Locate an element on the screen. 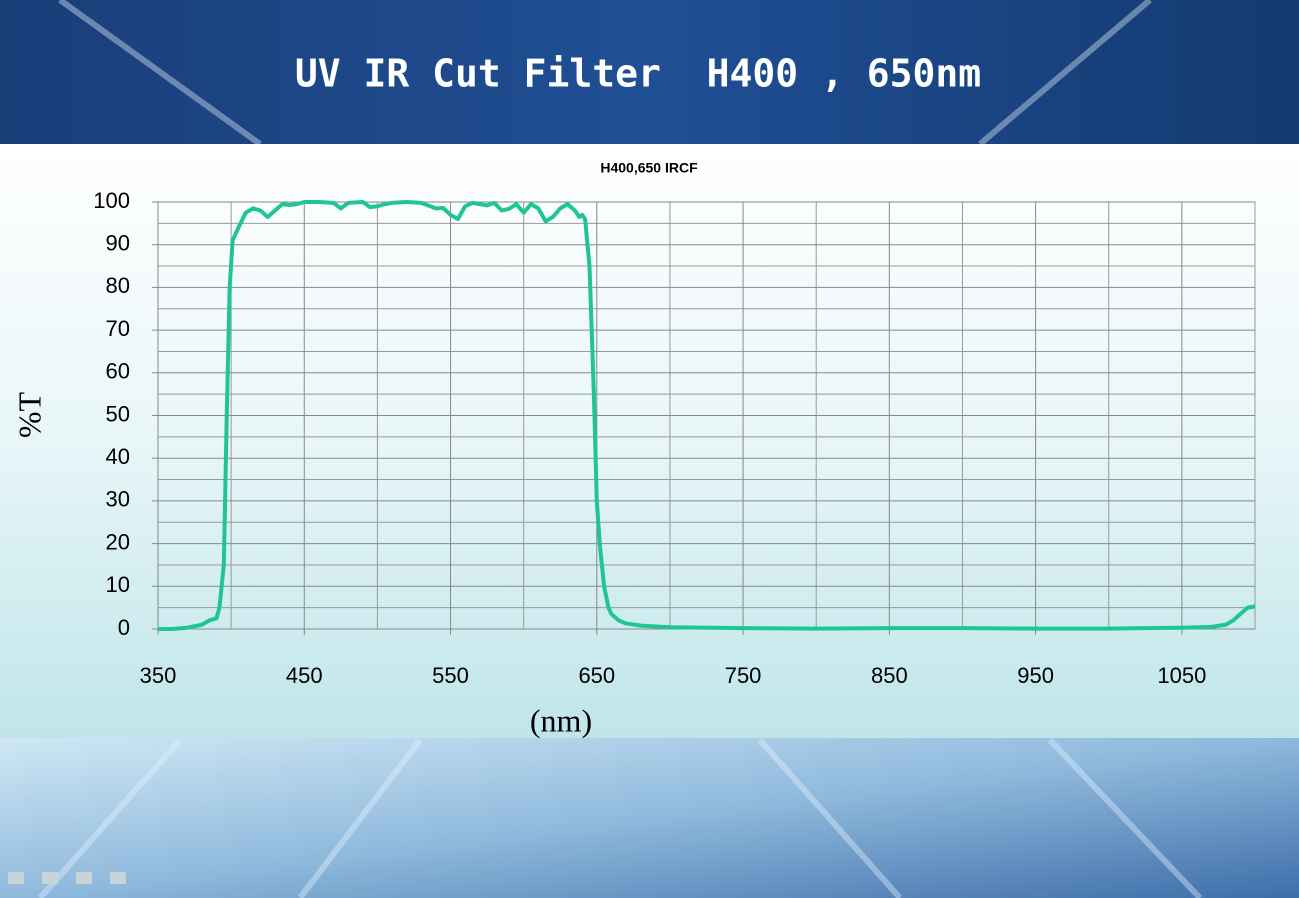  nav-icons is located at coordinates (67, 878).